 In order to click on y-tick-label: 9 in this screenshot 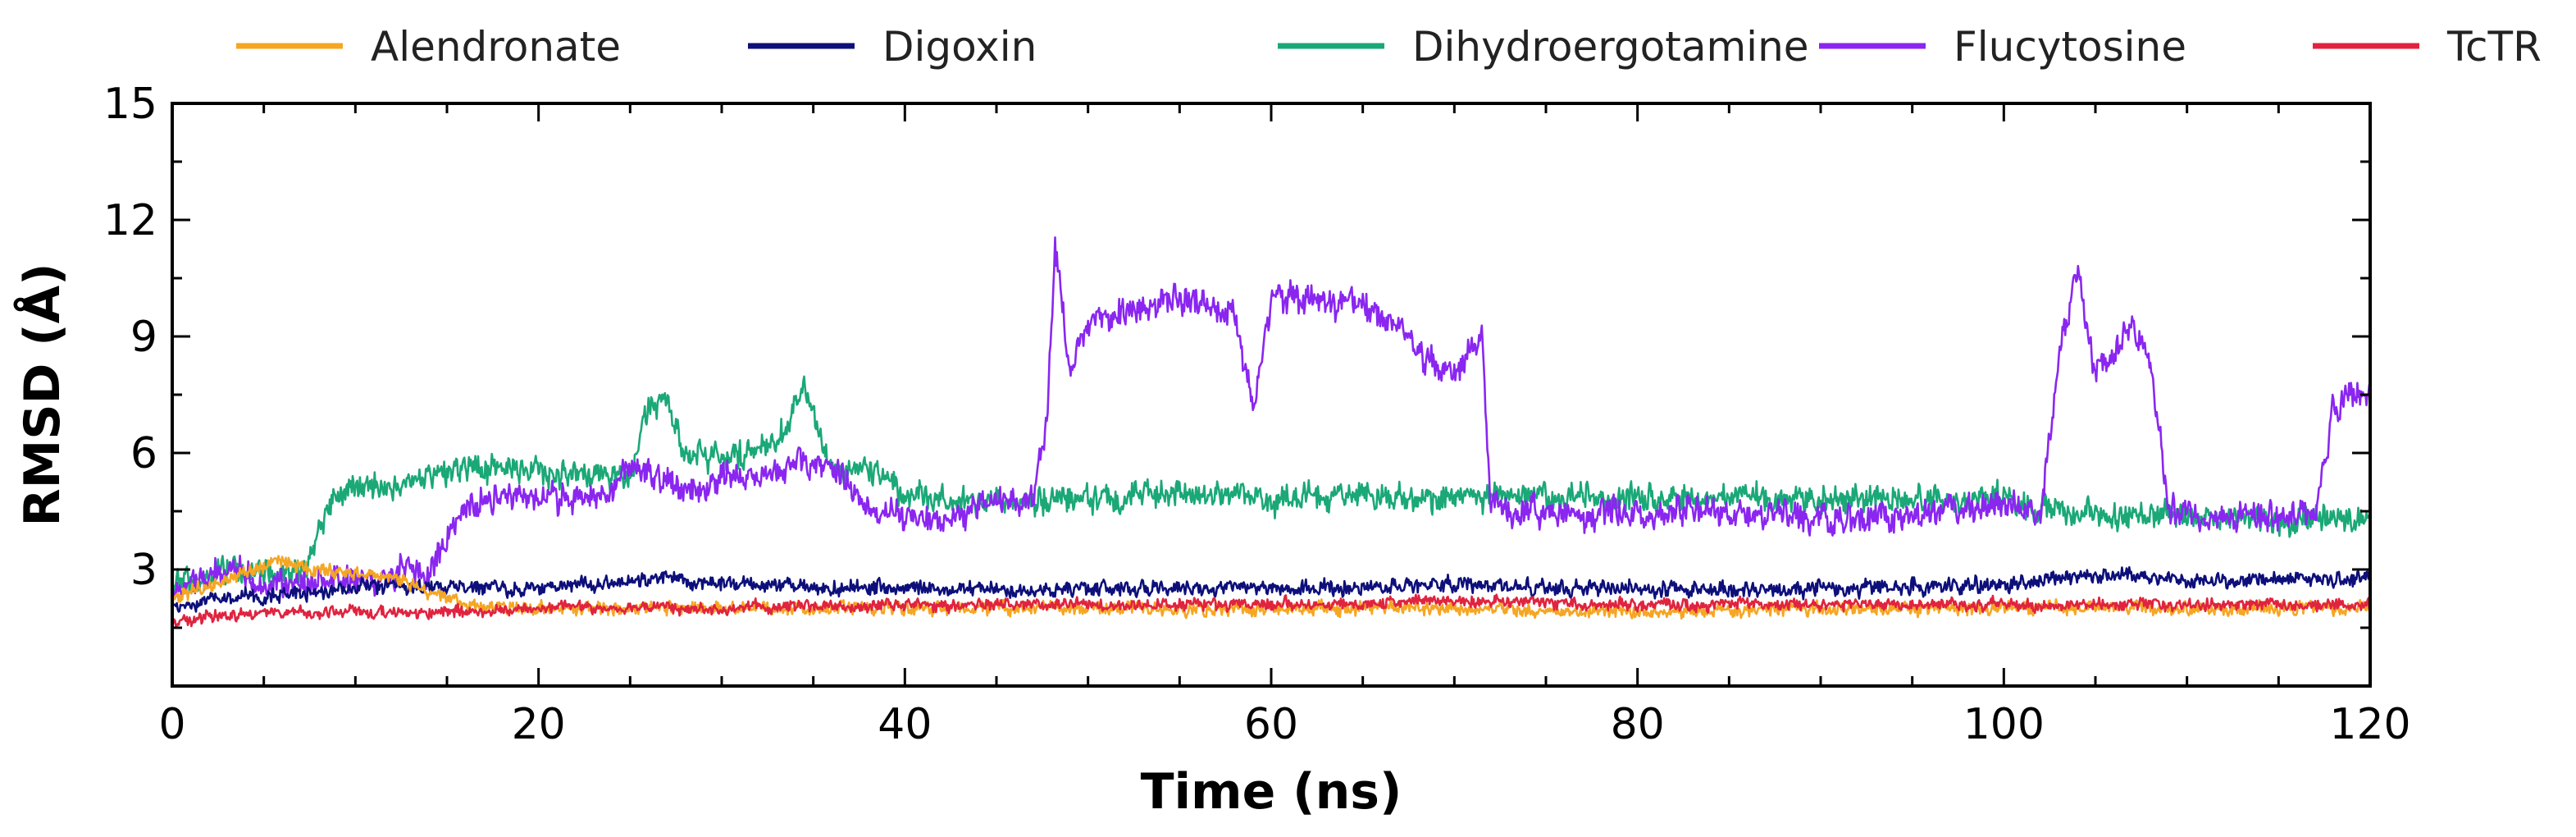, I will do `click(143, 337)`.